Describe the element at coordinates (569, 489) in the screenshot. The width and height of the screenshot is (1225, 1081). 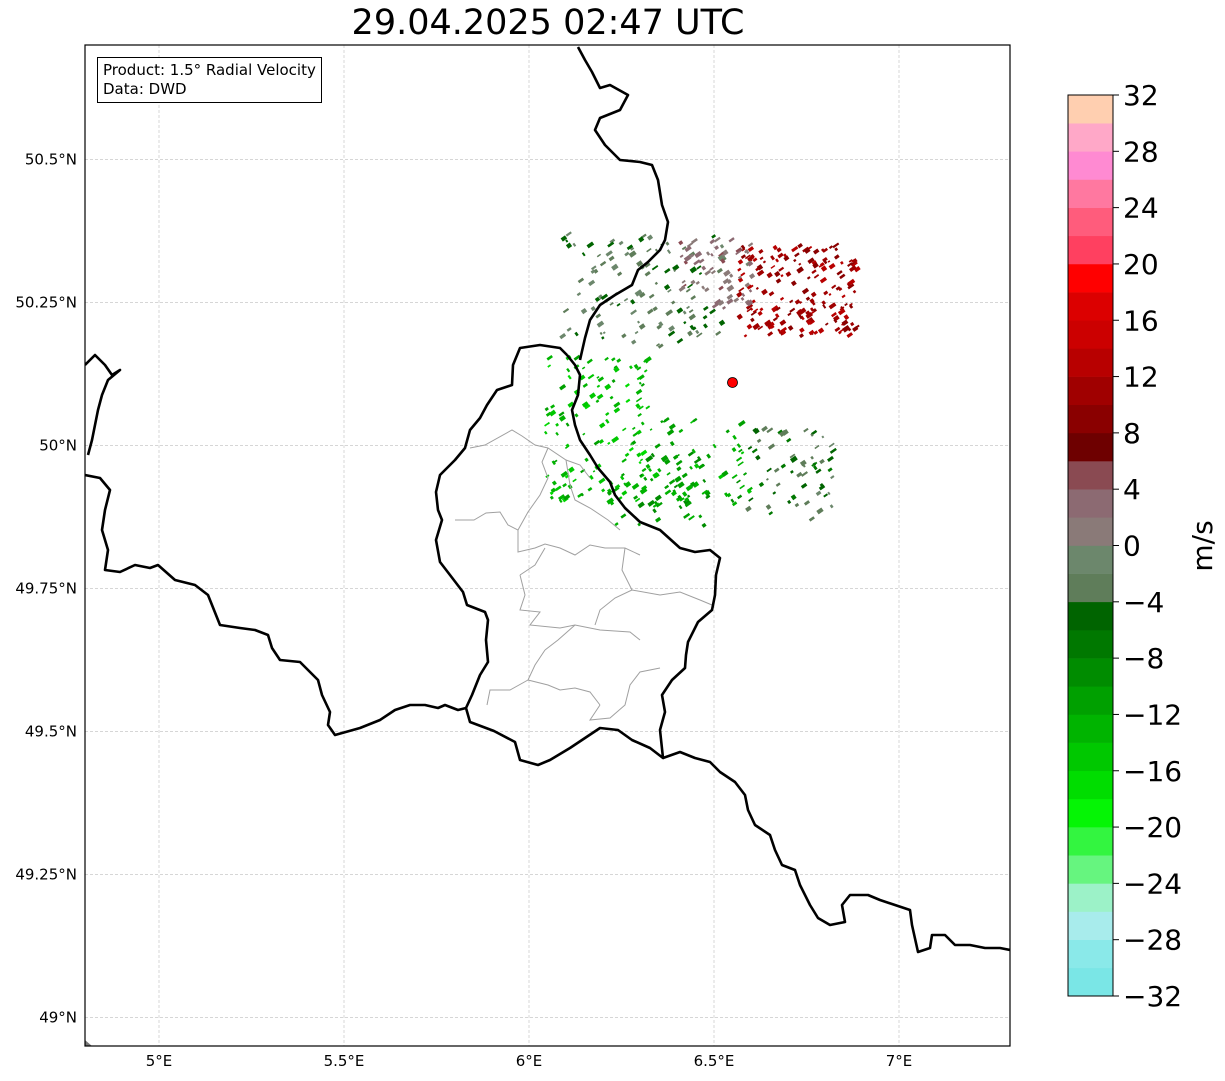
I see `canton-boundary-central` at that location.